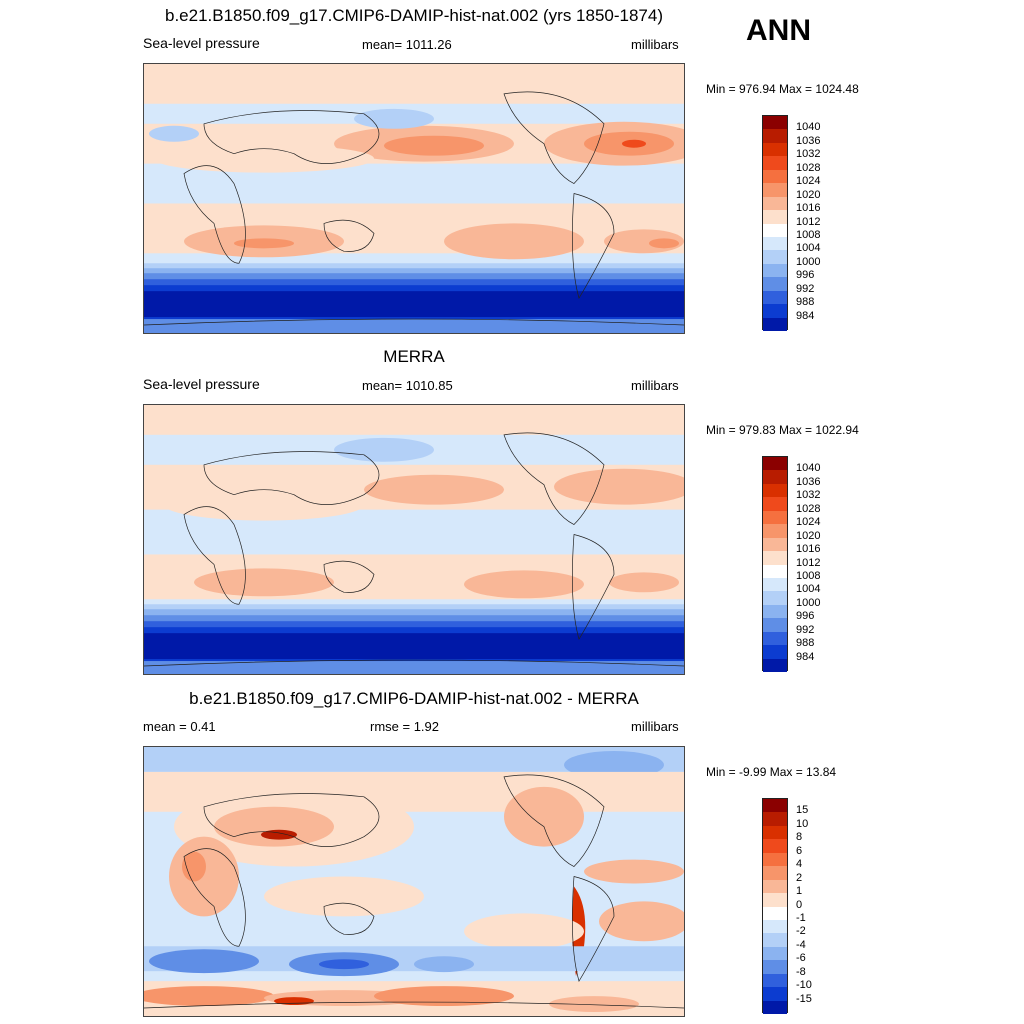 This screenshot has height=1024, width=1024. What do you see at coordinates (778, 31) in the screenshot?
I see `season-label: ANN` at bounding box center [778, 31].